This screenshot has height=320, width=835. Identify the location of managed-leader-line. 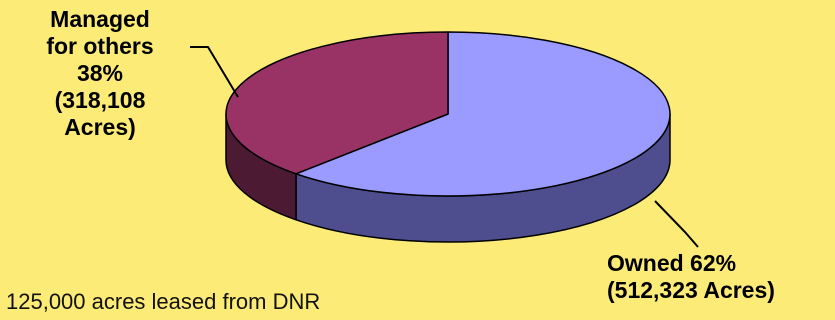
(214, 72).